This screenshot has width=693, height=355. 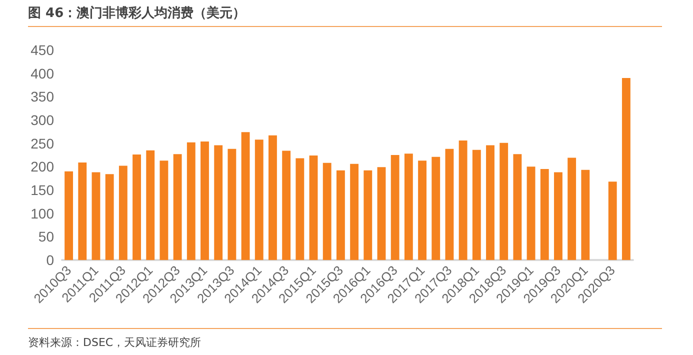 What do you see at coordinates (42, 190) in the screenshot?
I see `y-tick-label: 150` at bounding box center [42, 190].